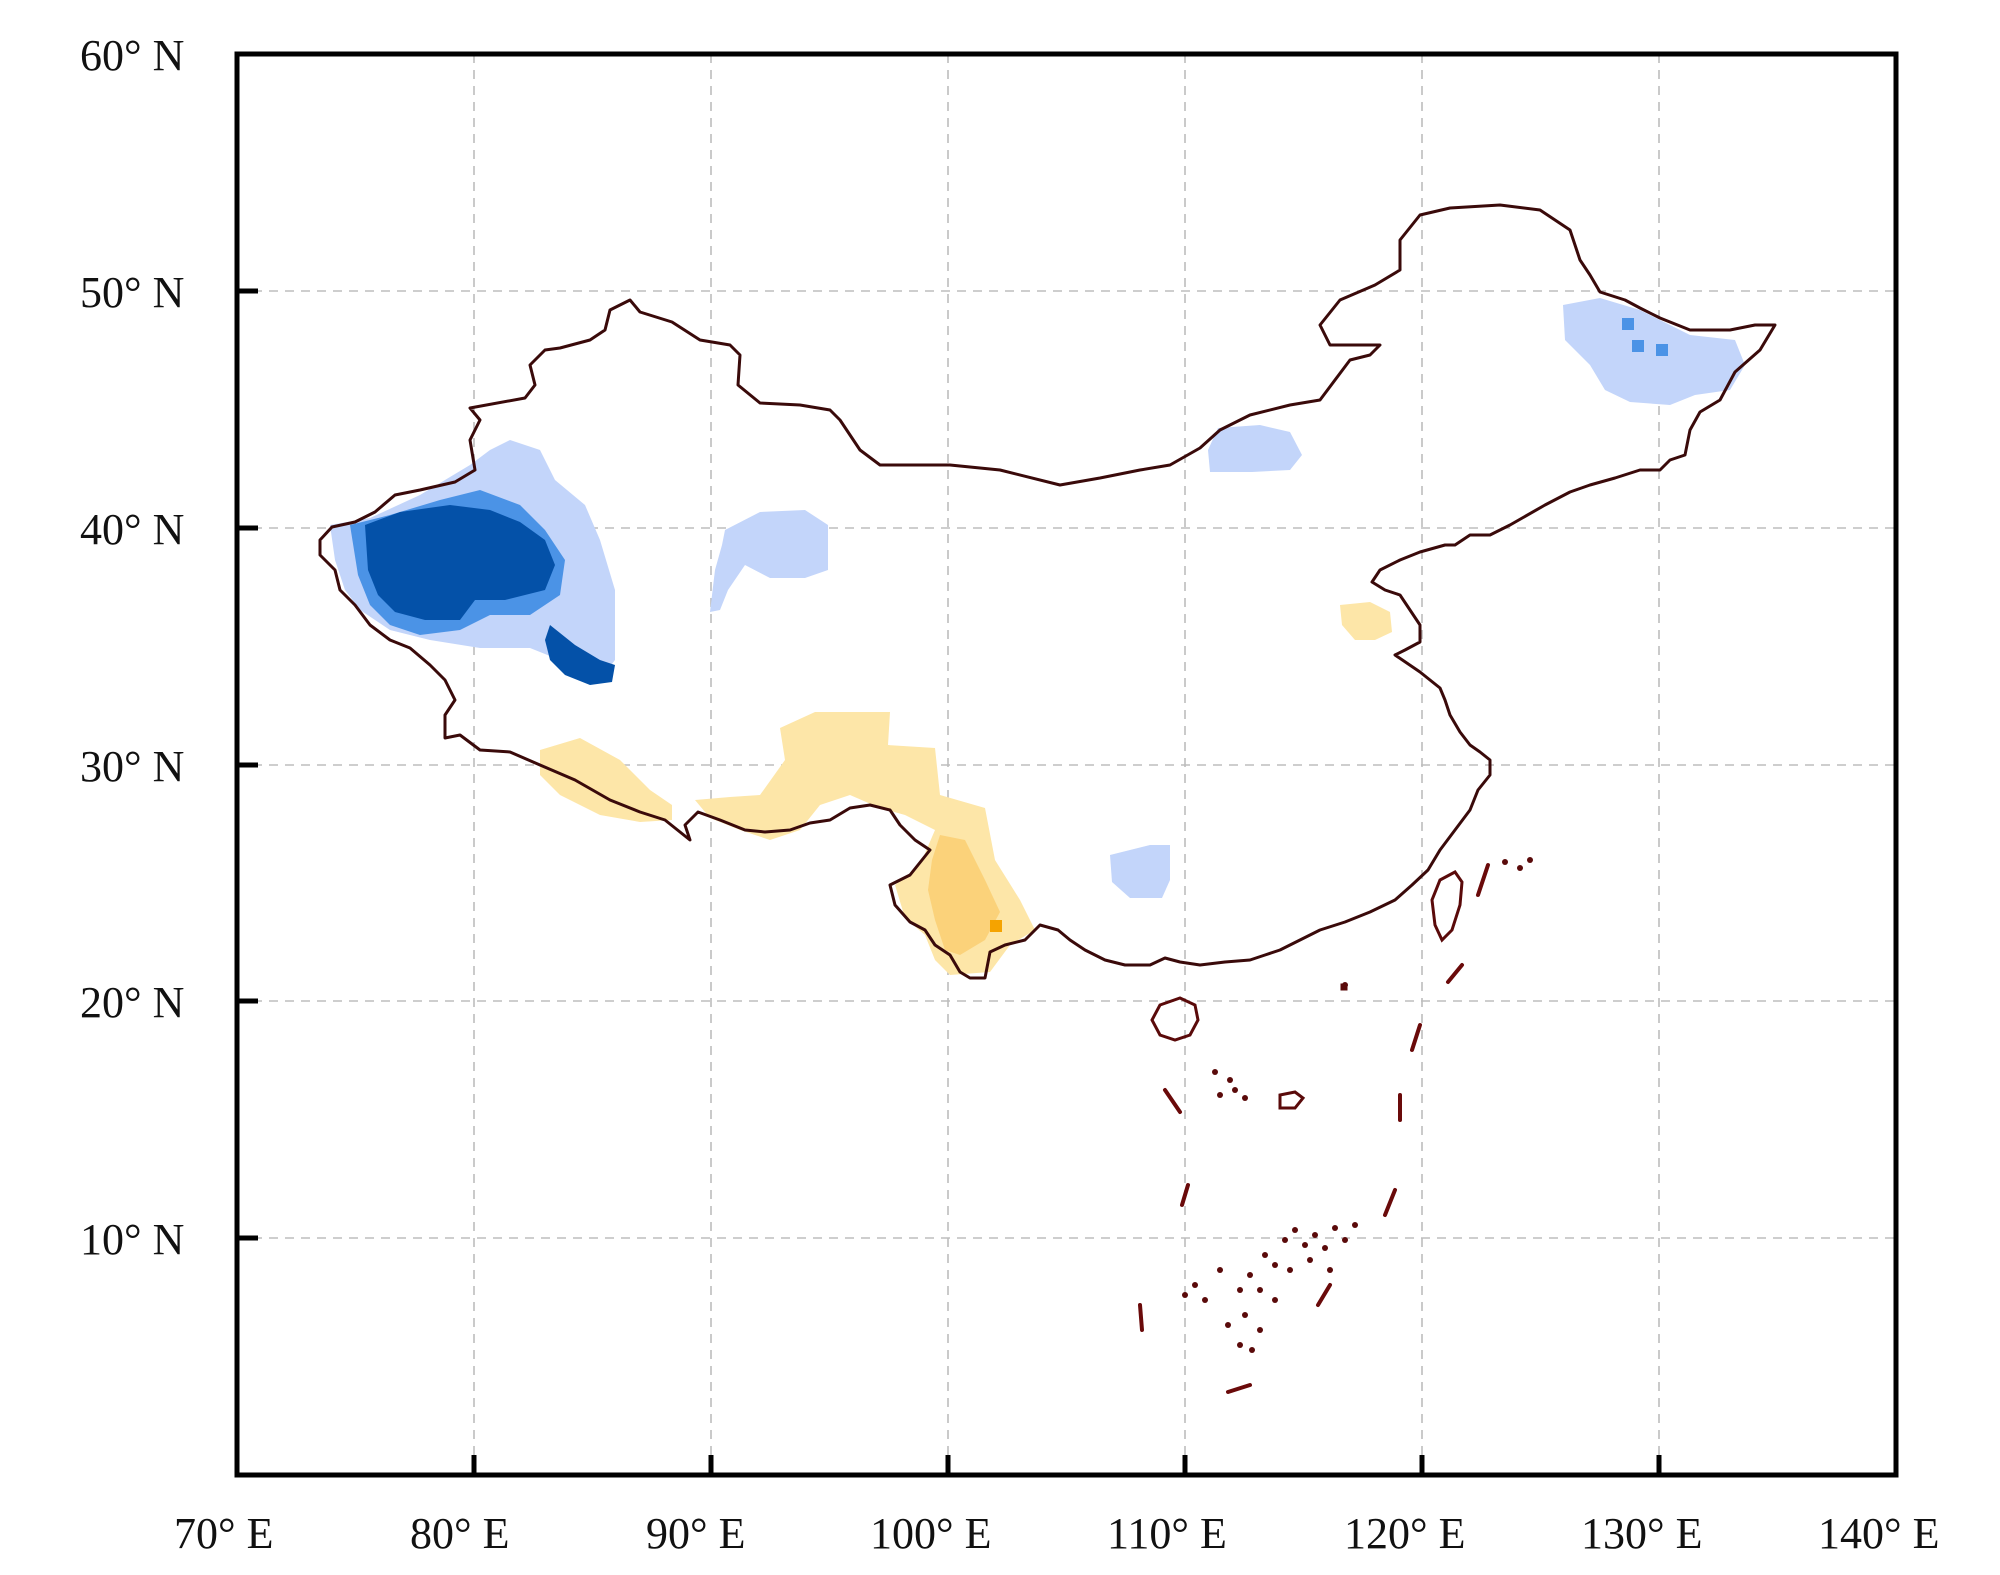 The image size is (2000, 1575). What do you see at coordinates (1255, 448) in the screenshot?
I see `region-inner-mongolia-patch` at bounding box center [1255, 448].